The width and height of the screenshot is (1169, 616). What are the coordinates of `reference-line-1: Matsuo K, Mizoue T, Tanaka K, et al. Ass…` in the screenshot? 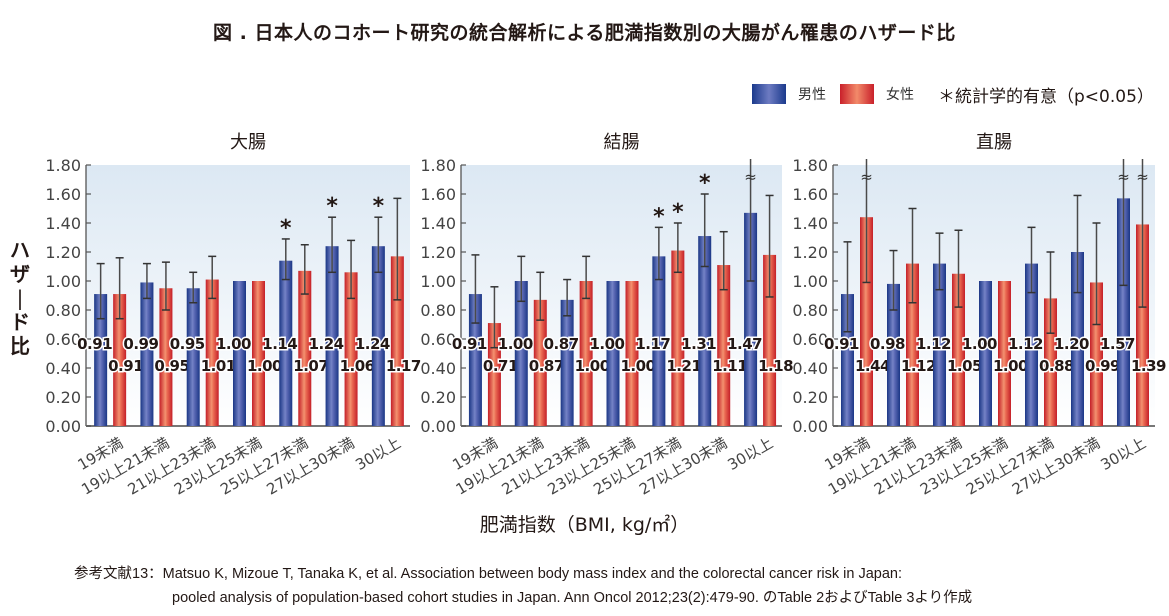 It's located at (532, 574).